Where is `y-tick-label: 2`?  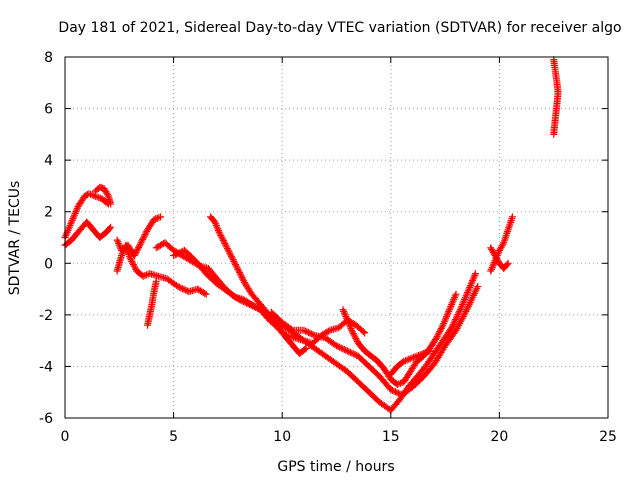
y-tick-label: 2 is located at coordinates (48, 213).